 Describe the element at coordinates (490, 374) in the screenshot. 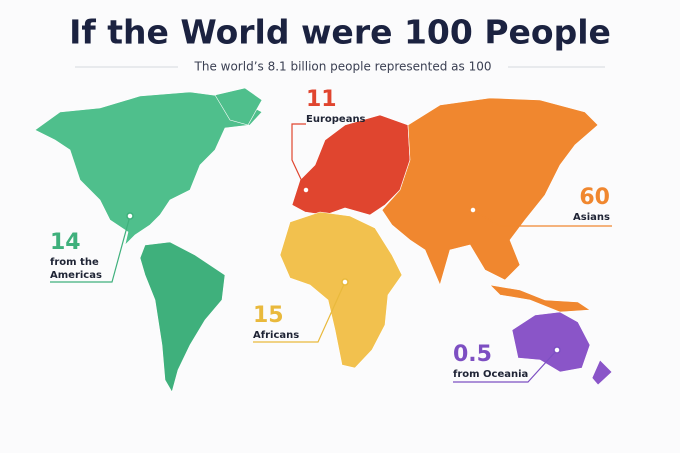

I see `region-label: from Oceania` at that location.